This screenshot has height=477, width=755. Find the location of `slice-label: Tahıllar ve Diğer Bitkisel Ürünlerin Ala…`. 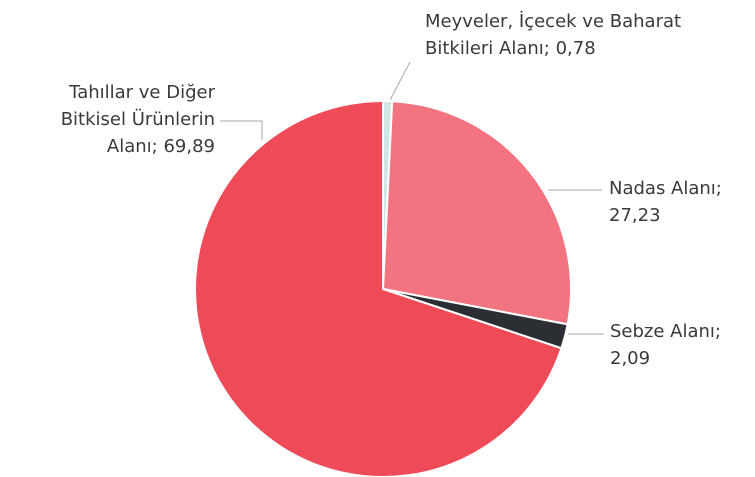

slice-label: Tahıllar ve Diğer Bitkisel Ürünlerin Ala… is located at coordinates (110, 119).